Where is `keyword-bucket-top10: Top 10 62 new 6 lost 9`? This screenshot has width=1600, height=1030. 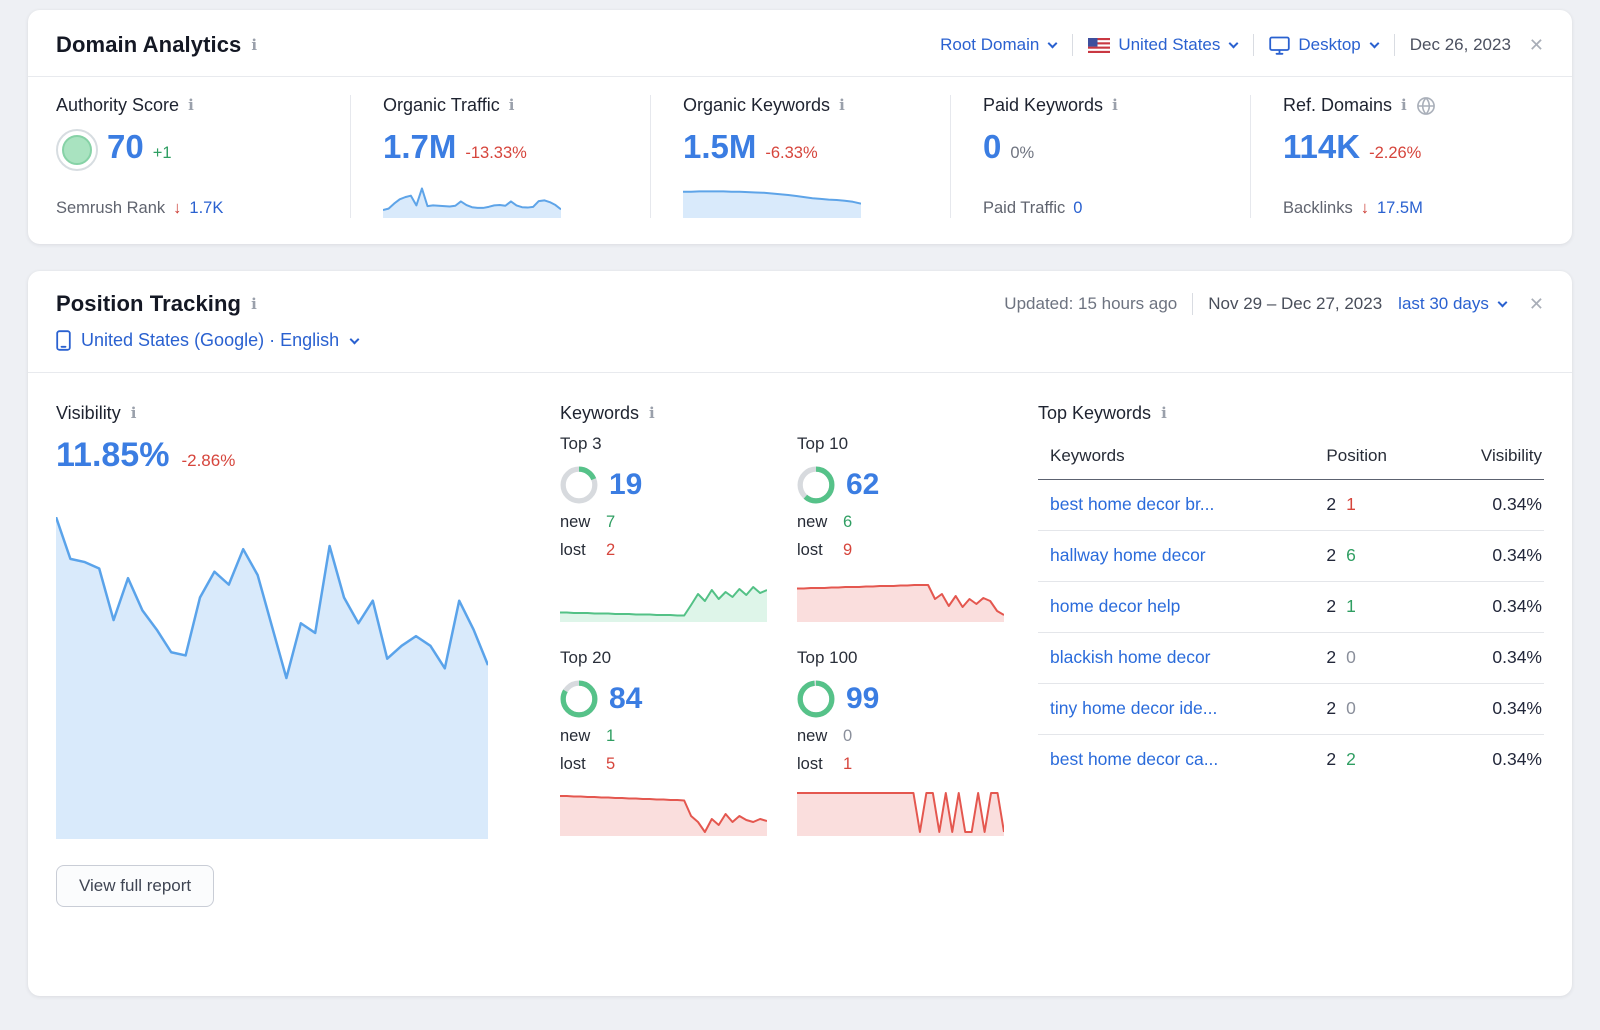
keyword-bucket-top10: Top 10 62 new 6 lost 9 is located at coordinates (900, 528).